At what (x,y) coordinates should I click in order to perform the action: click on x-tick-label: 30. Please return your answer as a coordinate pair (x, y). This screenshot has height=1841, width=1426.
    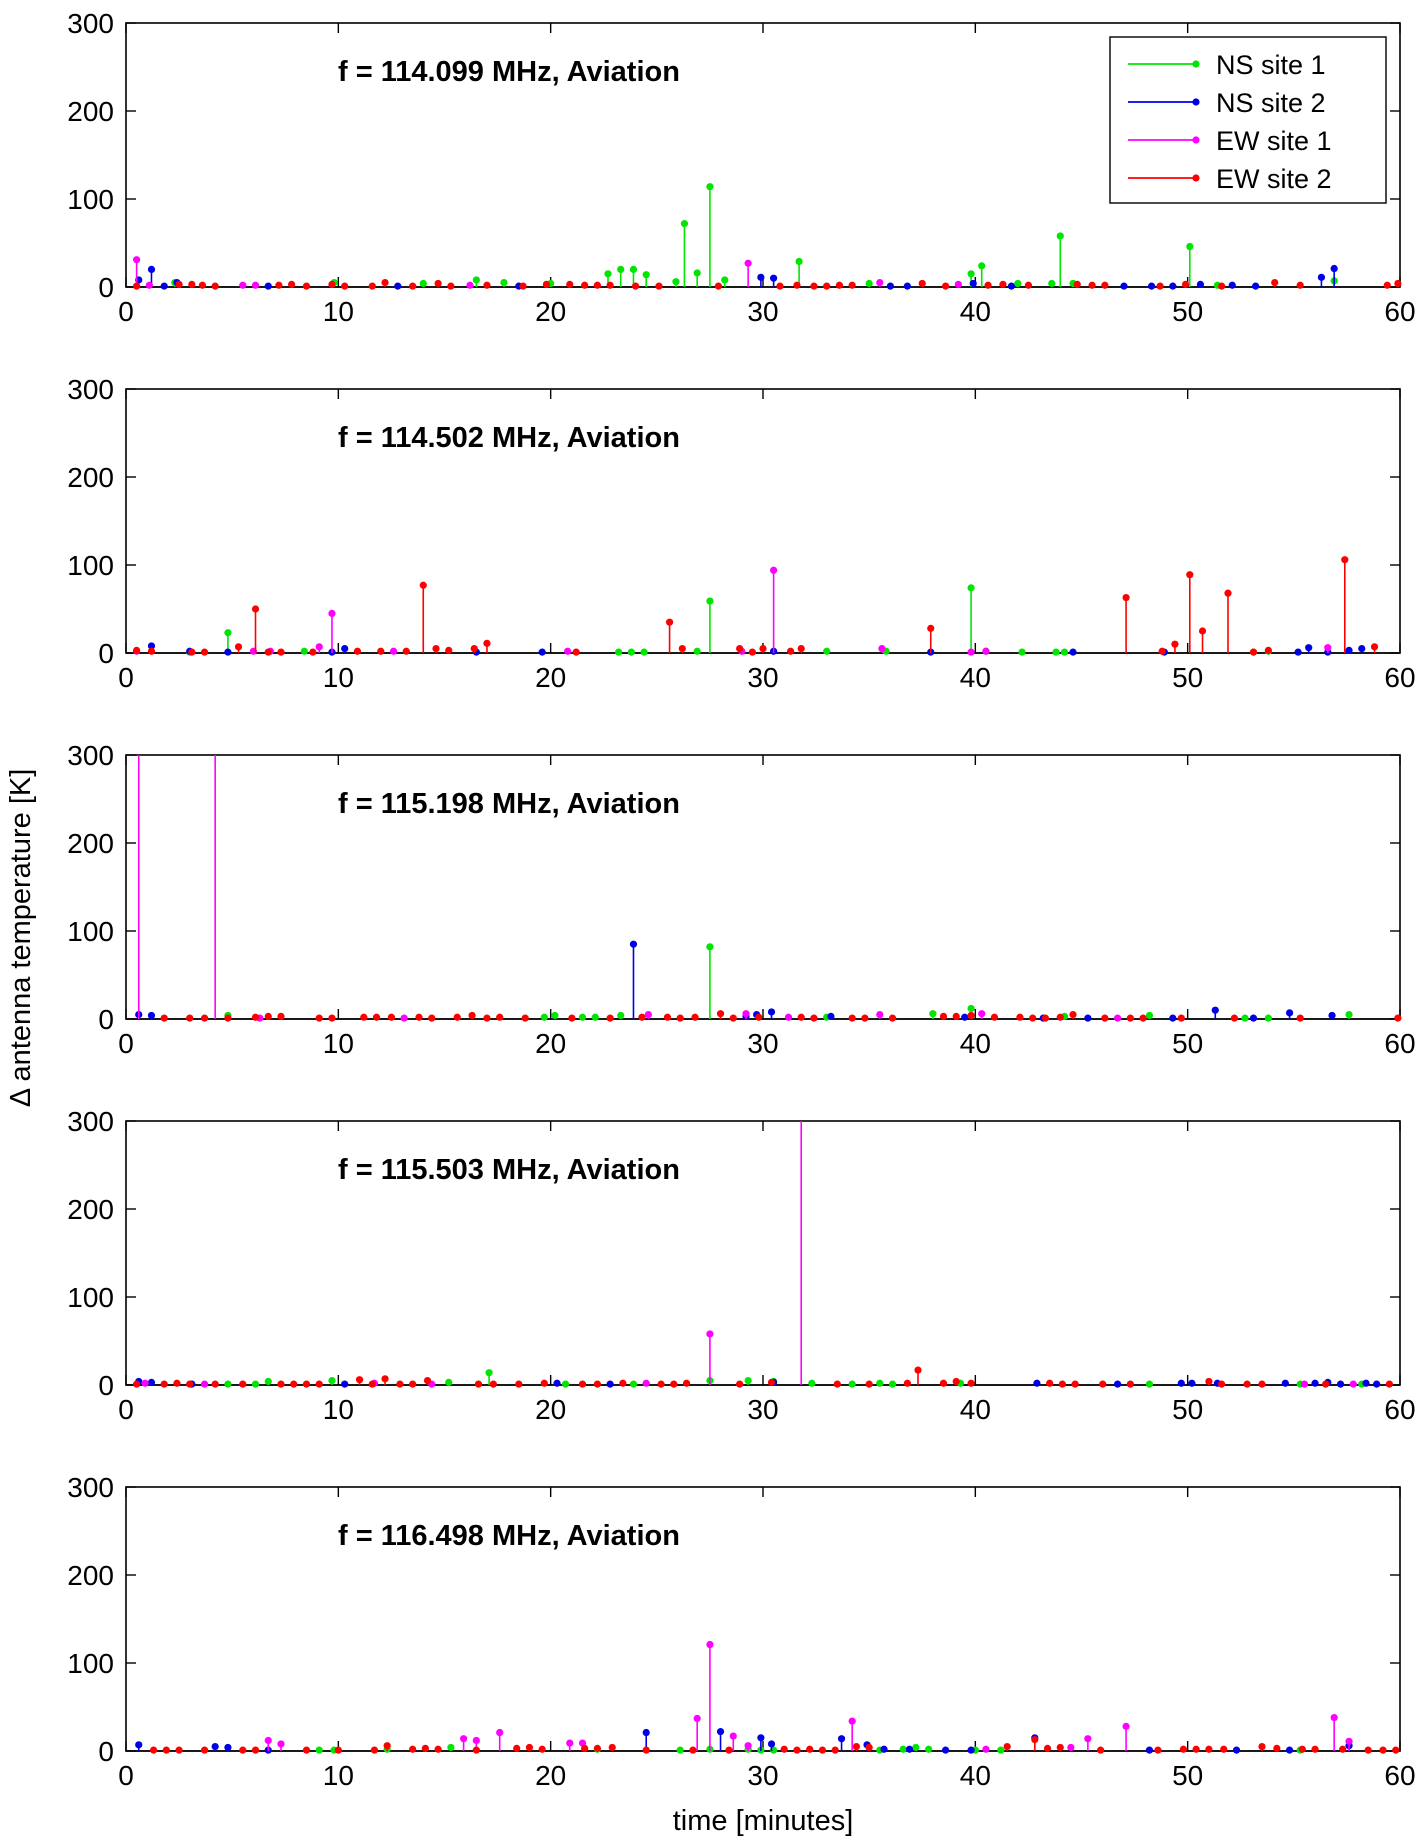
    Looking at the image, I should click on (762, 311).